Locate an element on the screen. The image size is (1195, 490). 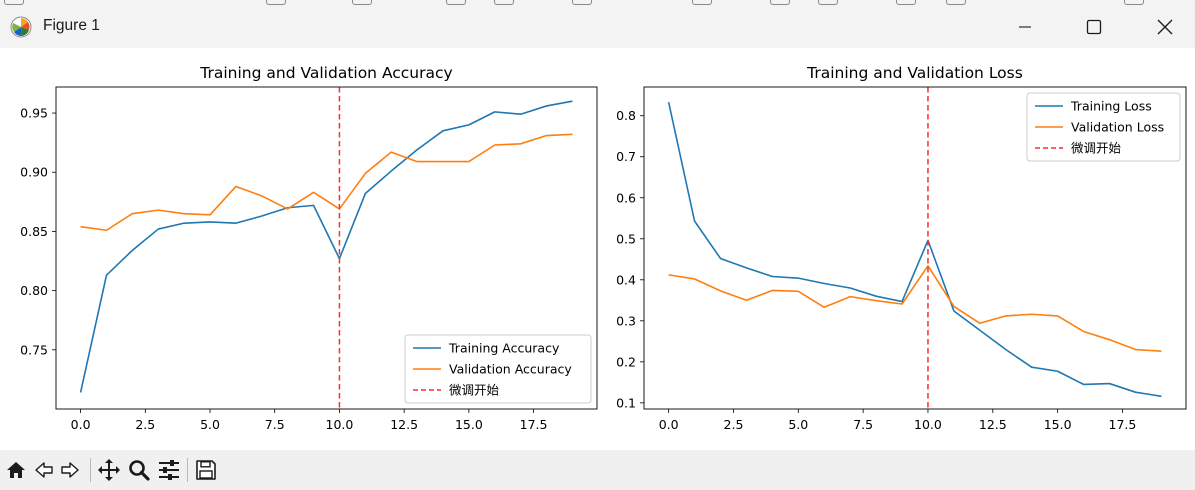
close-button is located at coordinates (1163, 27).